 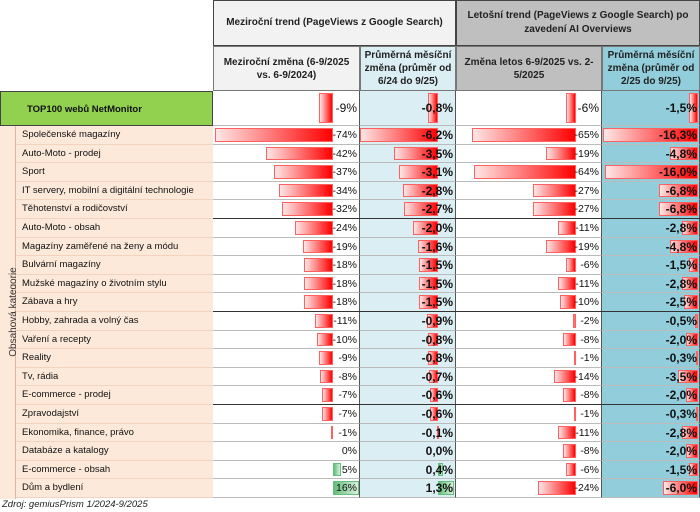 What do you see at coordinates (344, 135) in the screenshot?
I see `value-a: -74%` at bounding box center [344, 135].